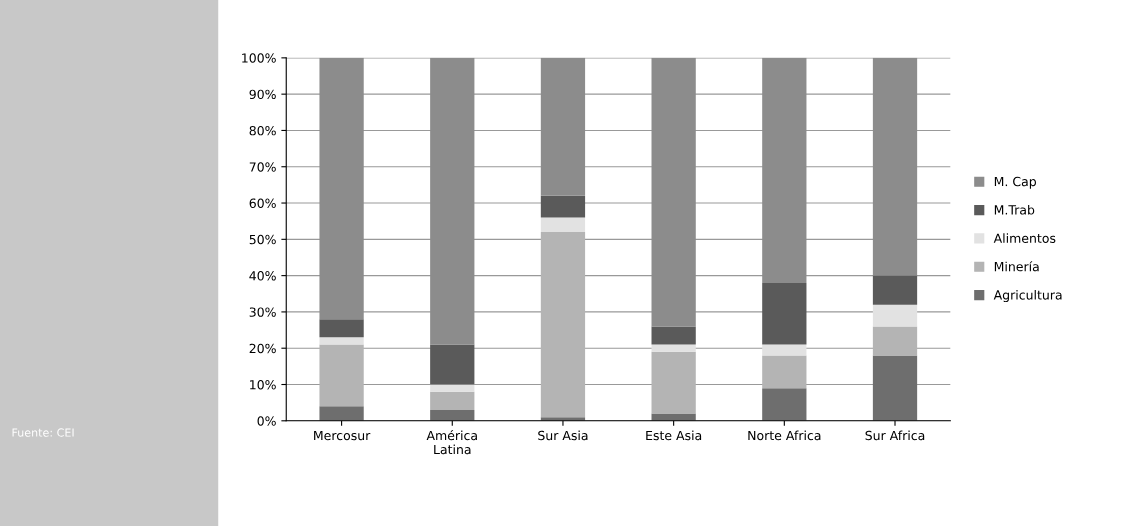  What do you see at coordinates (262, 312) in the screenshot?
I see `y-tick-label: 30%` at bounding box center [262, 312].